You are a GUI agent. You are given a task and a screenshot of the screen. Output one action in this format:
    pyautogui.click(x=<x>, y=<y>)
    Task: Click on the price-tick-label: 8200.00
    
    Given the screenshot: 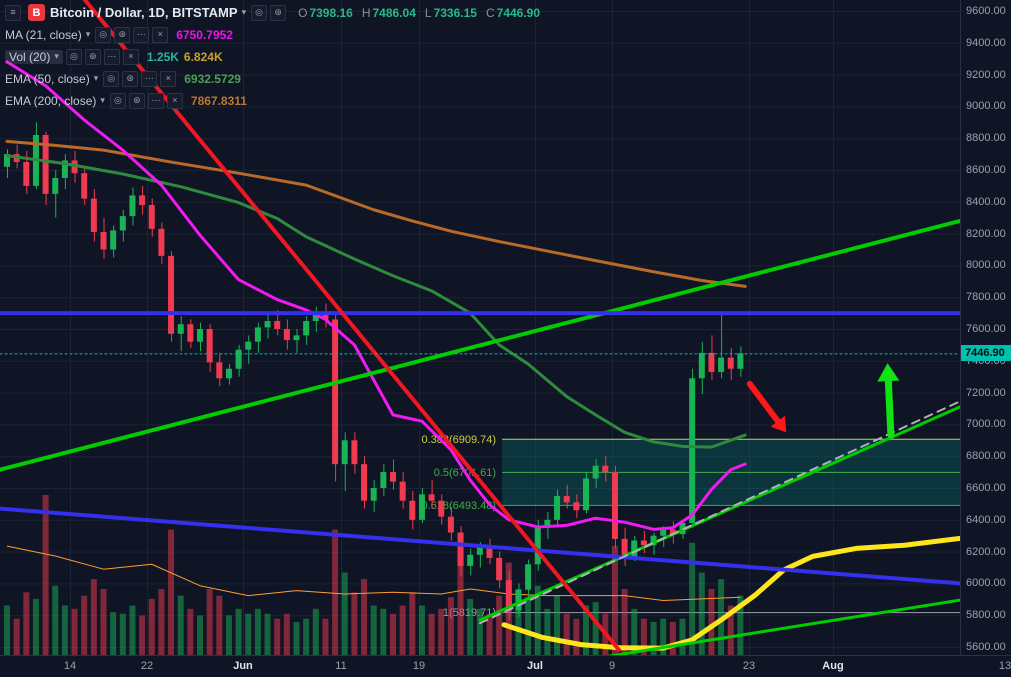 What is the action you would take?
    pyautogui.click(x=986, y=233)
    